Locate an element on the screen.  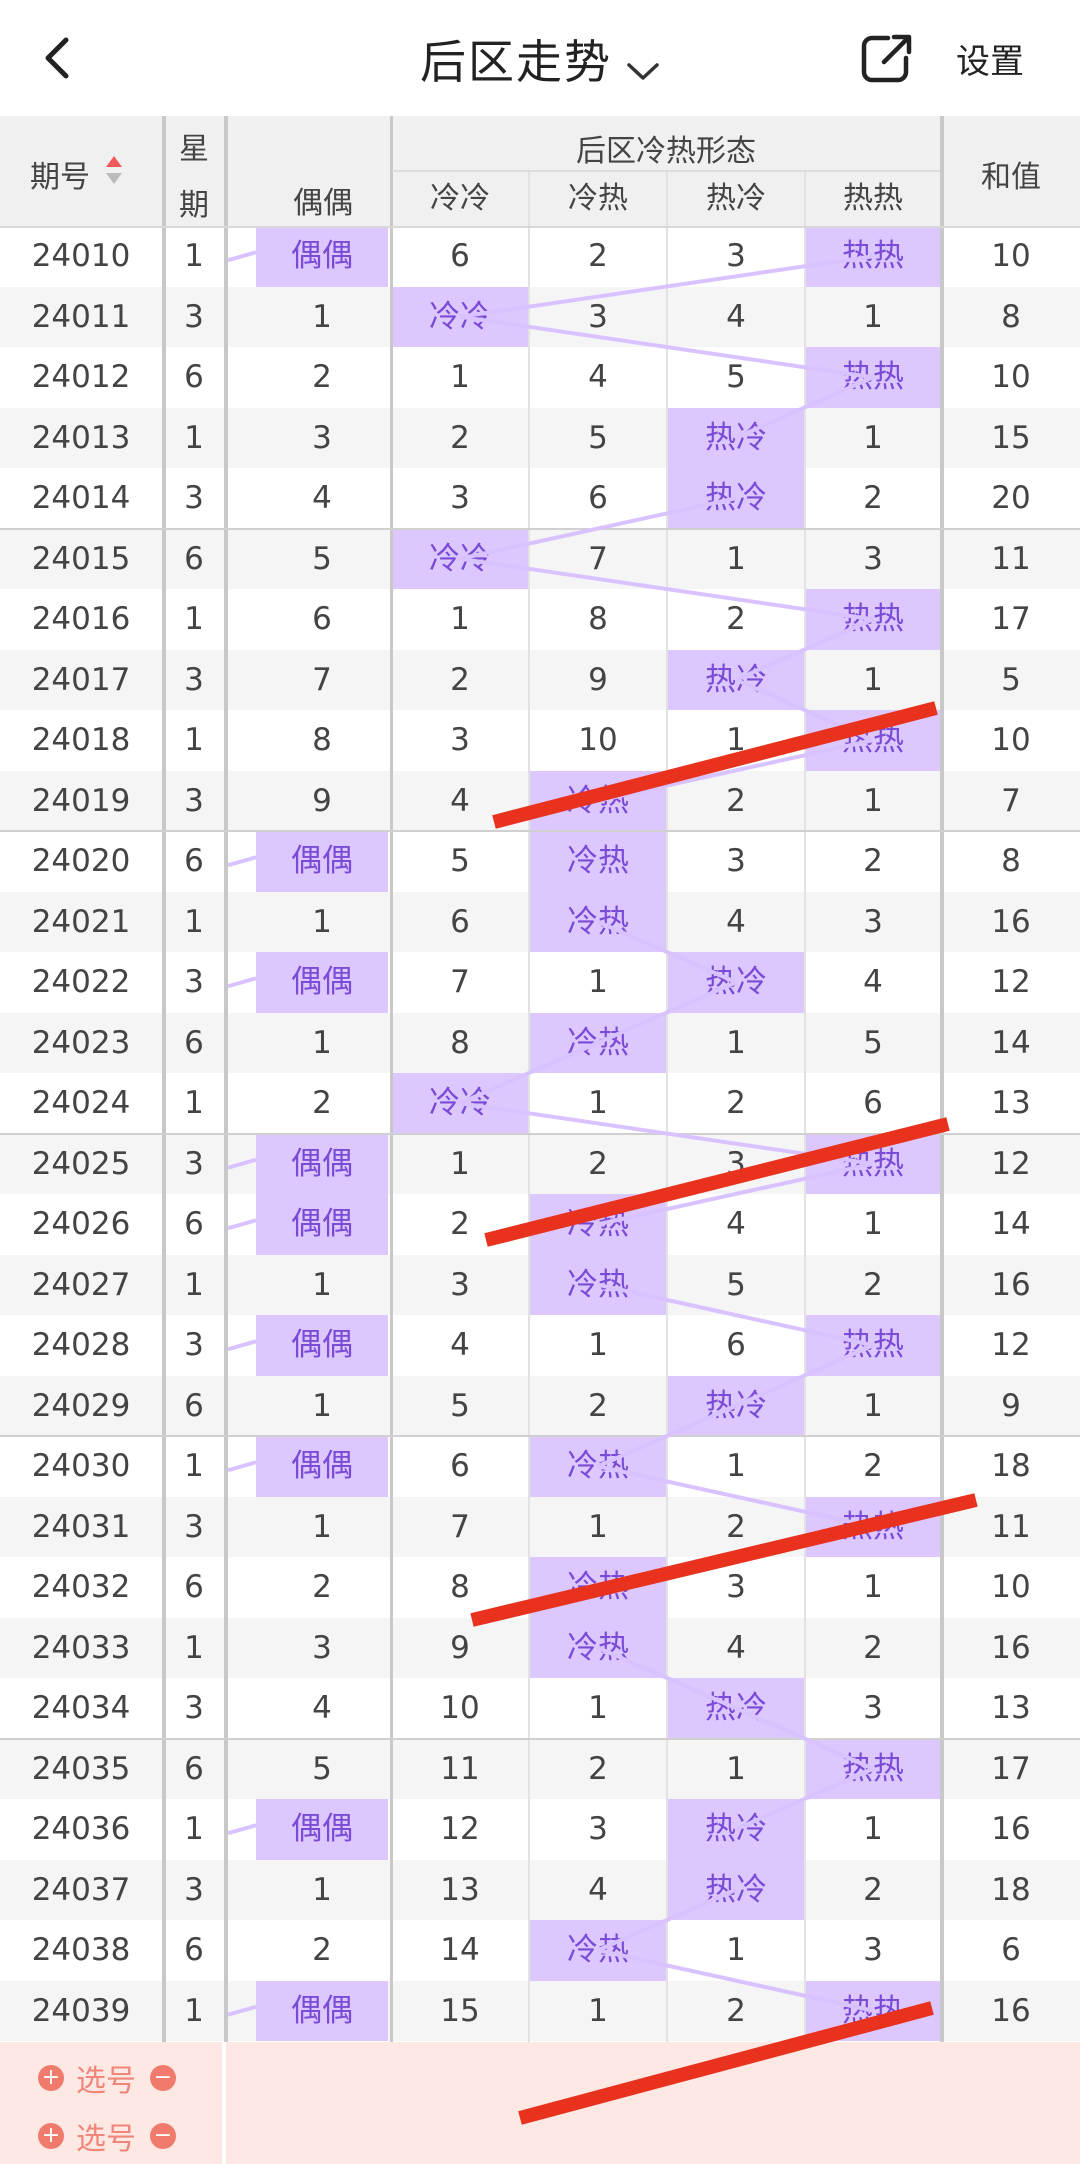
sort-icon is located at coordinates (114, 170).